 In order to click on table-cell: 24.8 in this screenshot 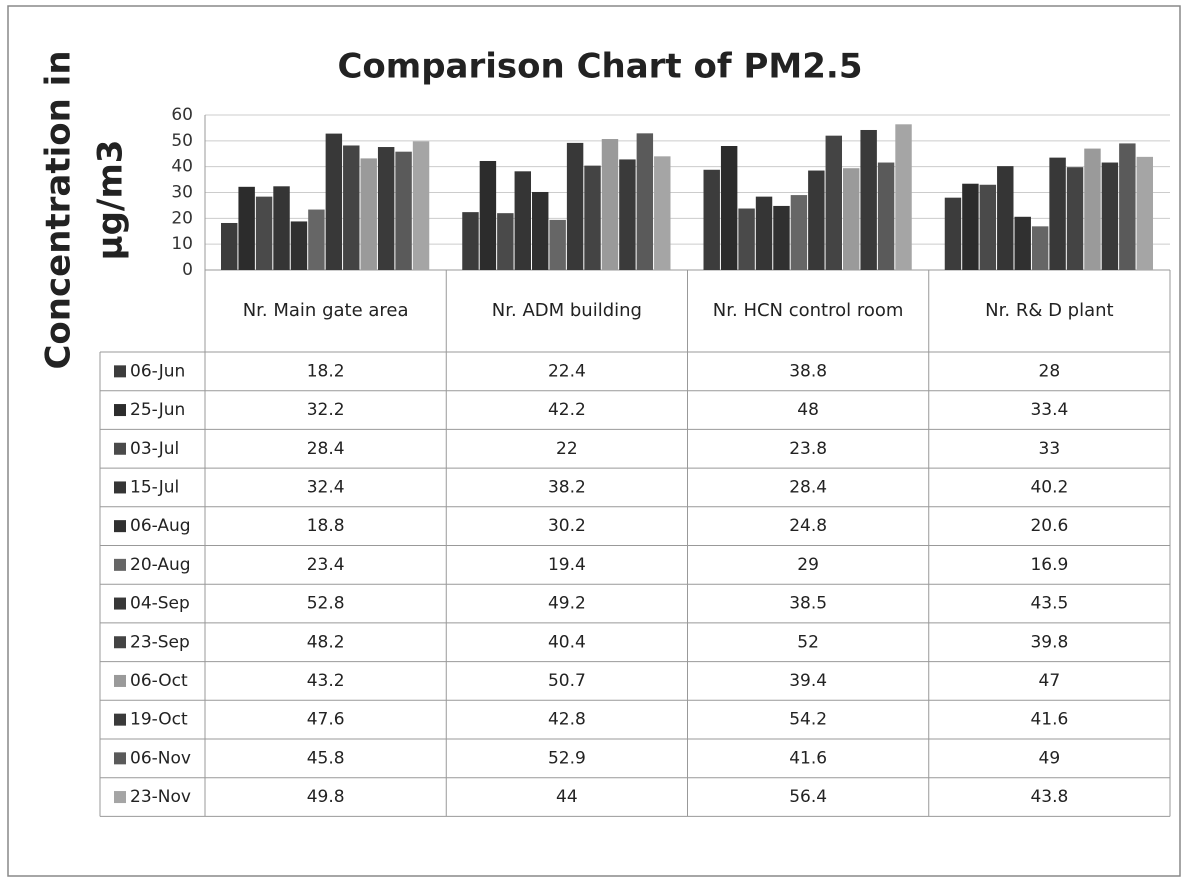, I will do `click(808, 526)`.